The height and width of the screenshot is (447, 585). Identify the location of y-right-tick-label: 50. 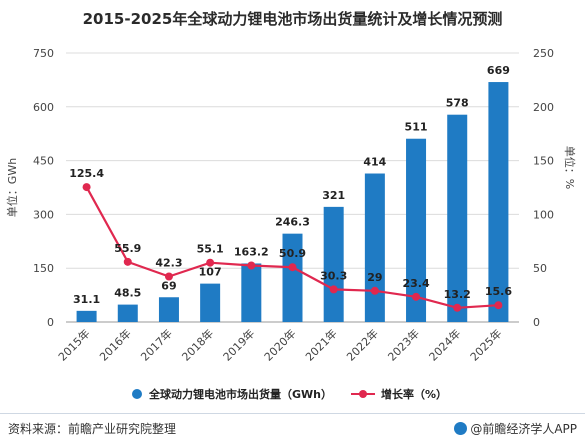
(540, 268).